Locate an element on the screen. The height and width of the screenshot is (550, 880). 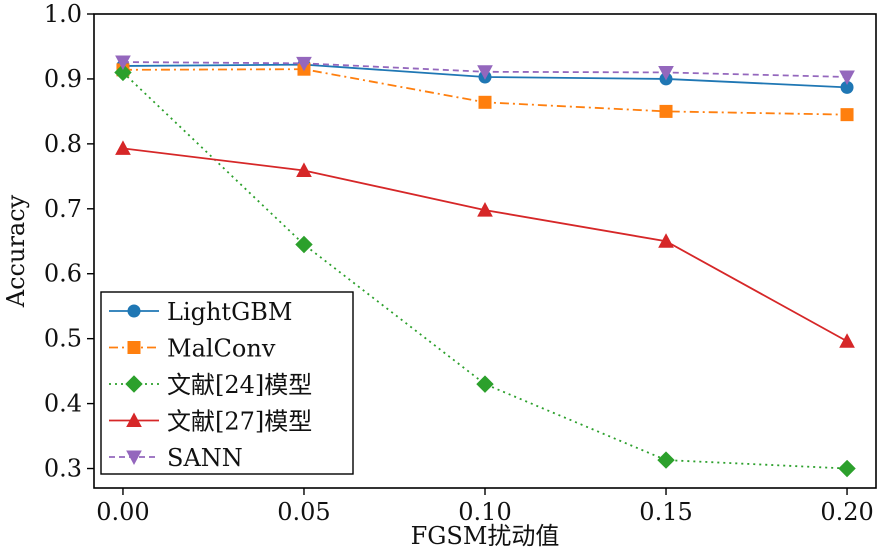
legend-item: 文献[24]模型 is located at coordinates (210, 385).